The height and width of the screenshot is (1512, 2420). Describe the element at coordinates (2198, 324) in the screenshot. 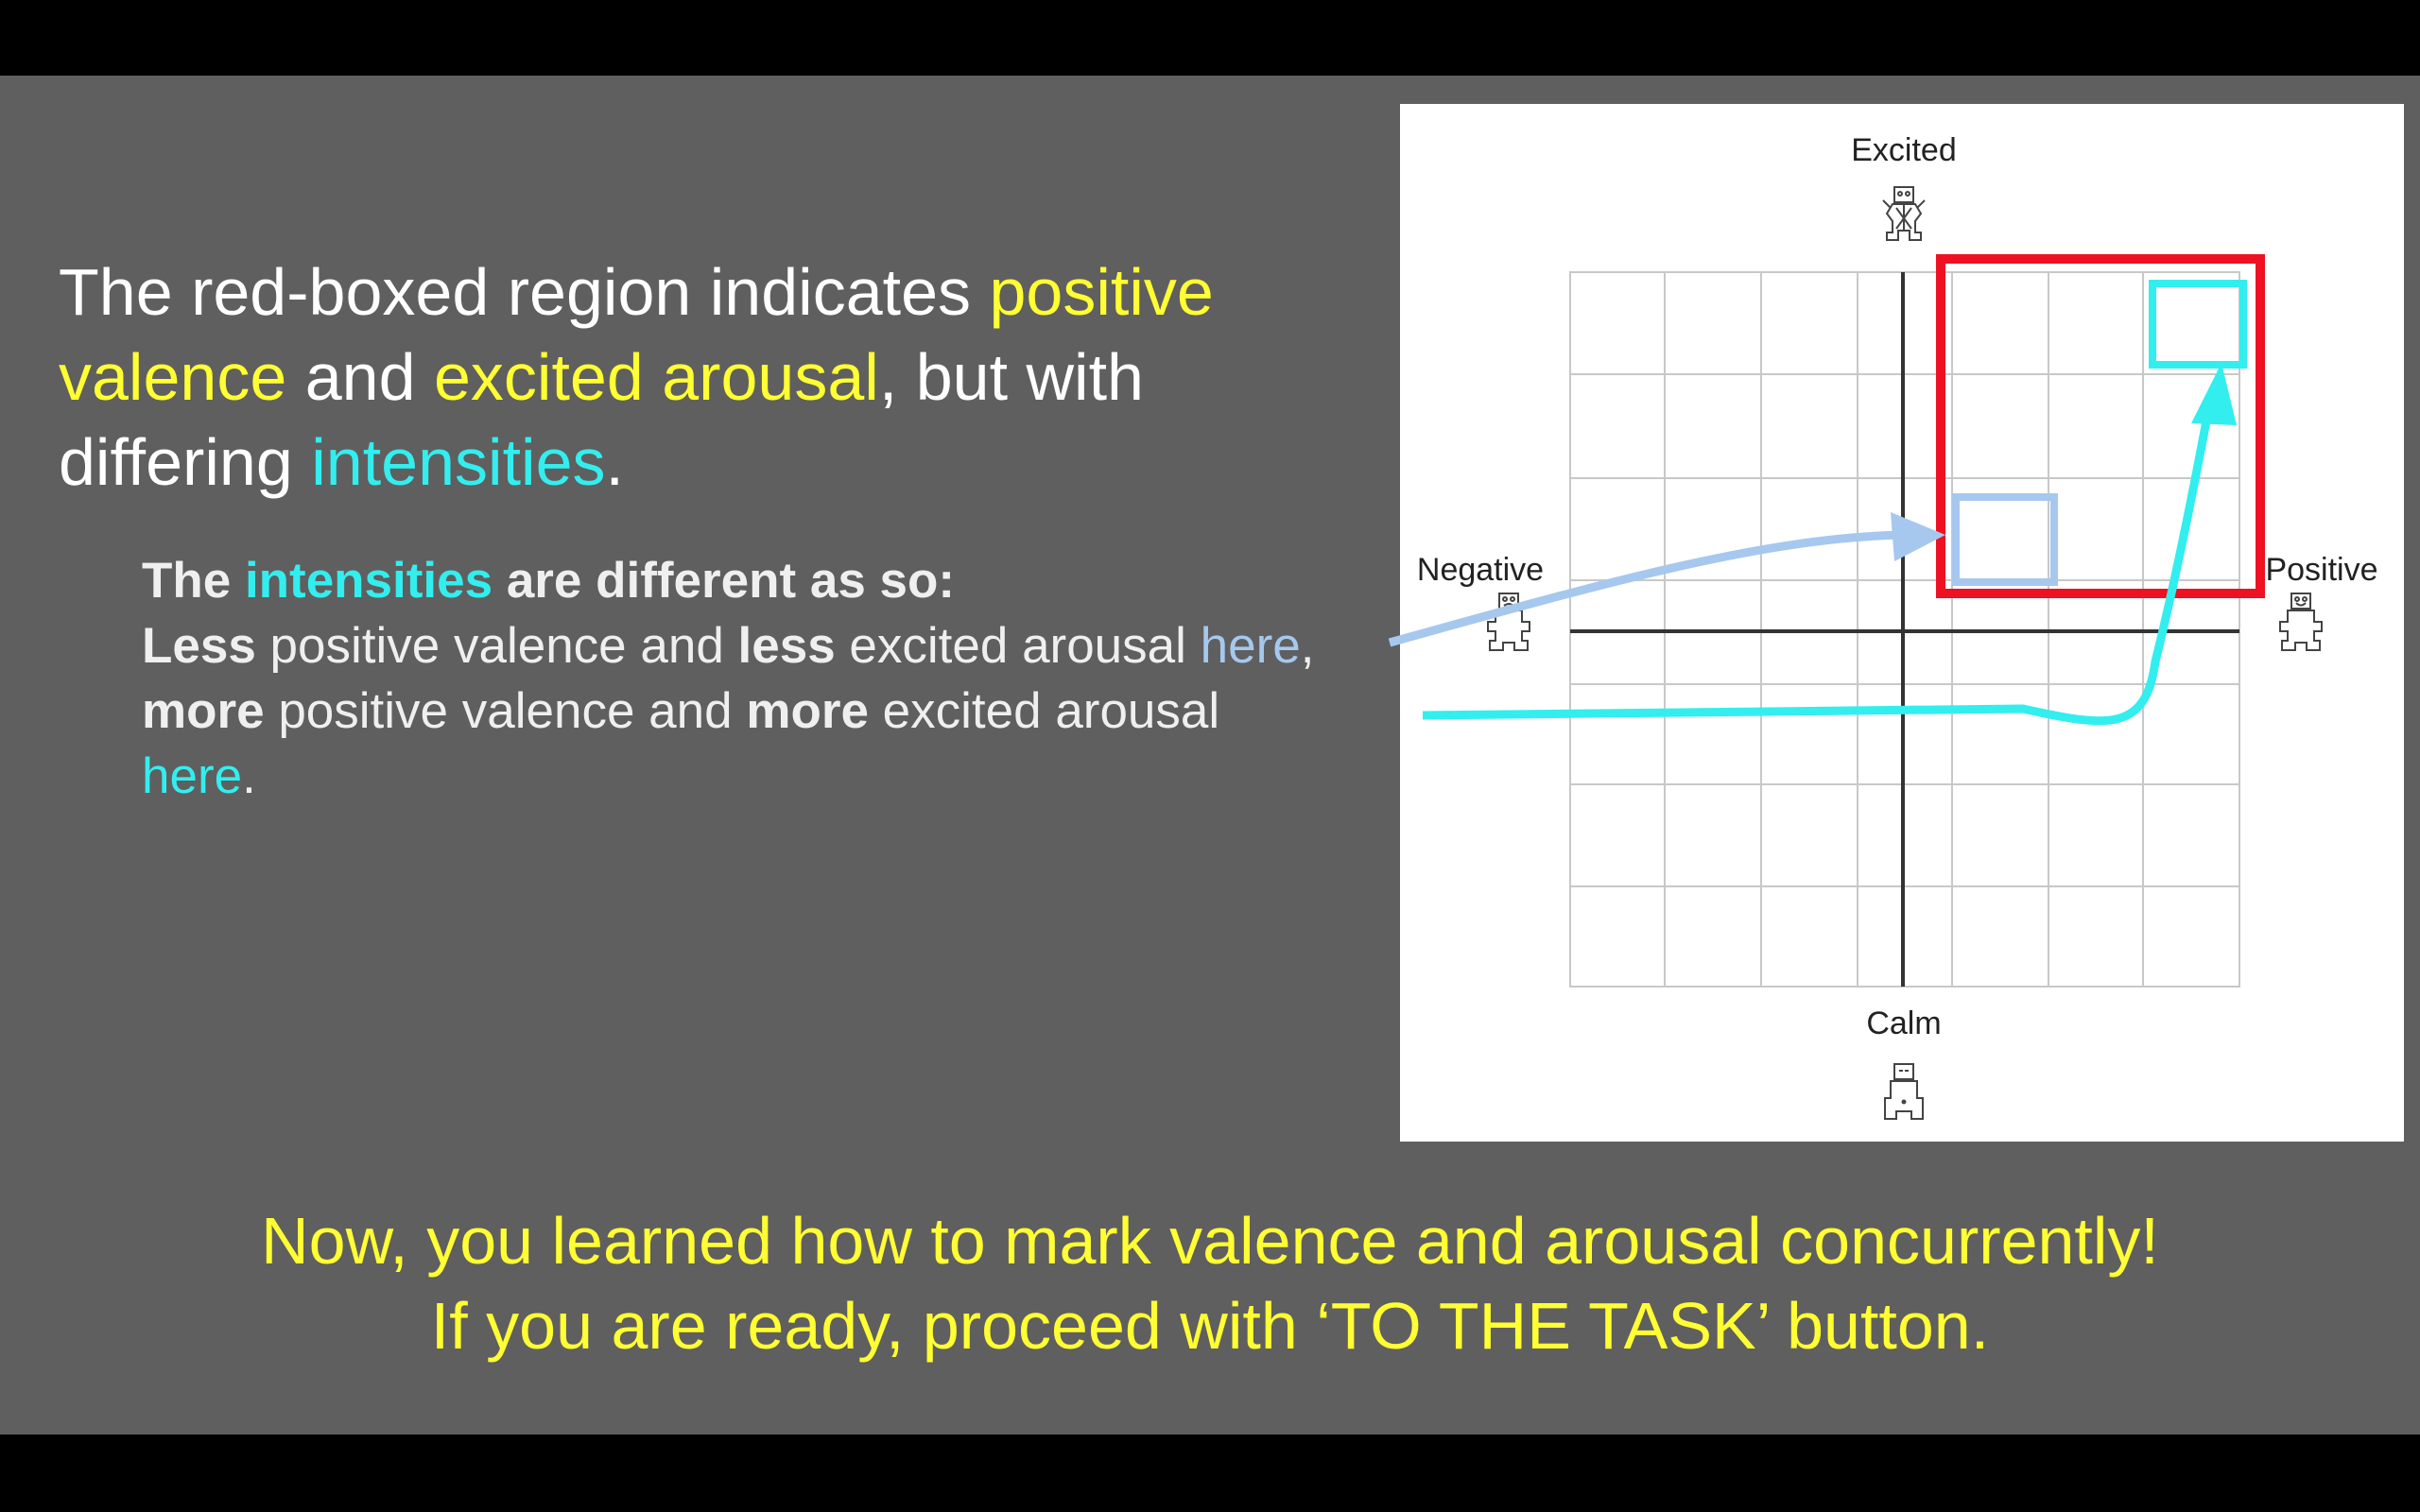

I see `more-intensity-box` at that location.